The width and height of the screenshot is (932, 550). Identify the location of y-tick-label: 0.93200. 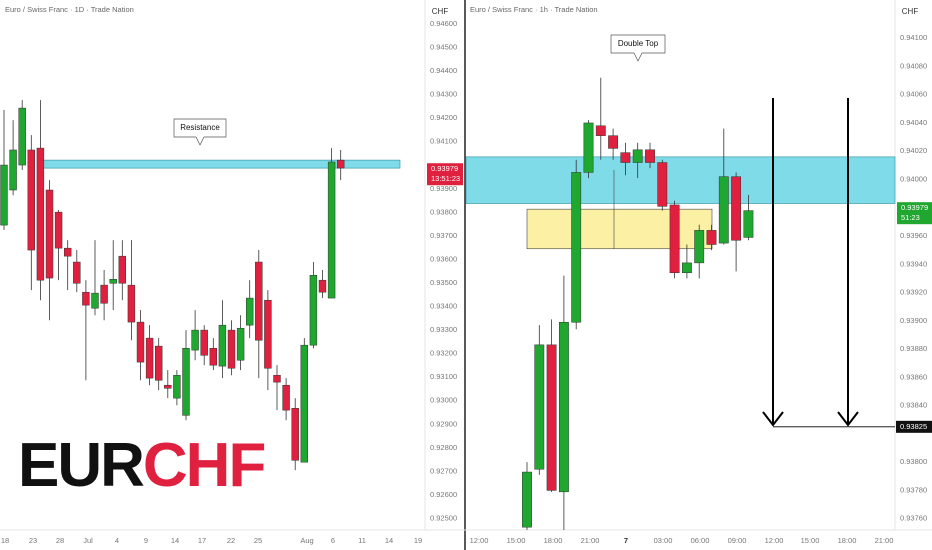
(443, 353).